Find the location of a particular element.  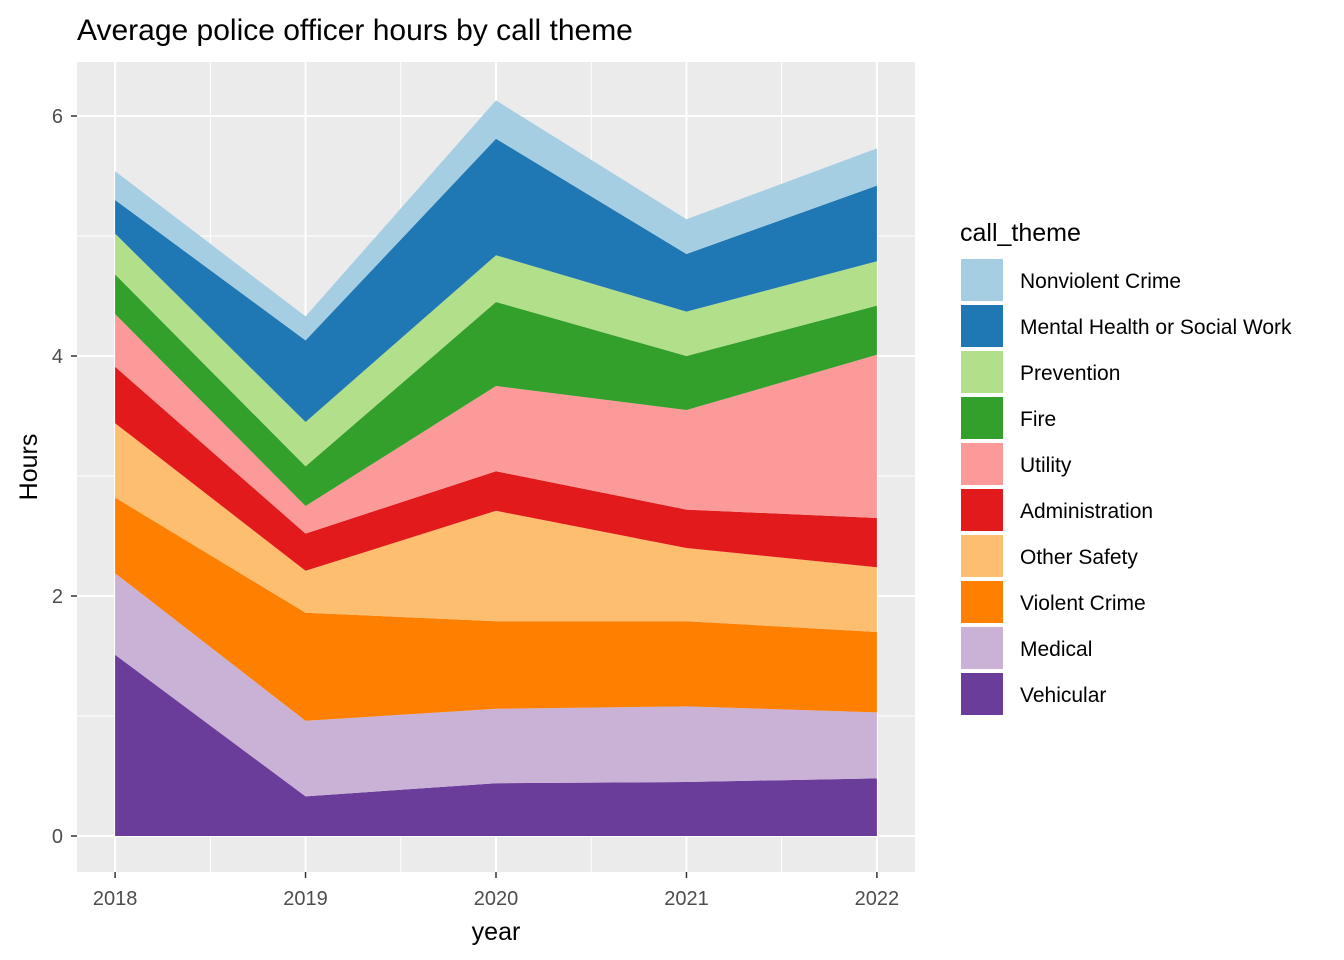

legend-key-violent-crime is located at coordinates (982, 602).